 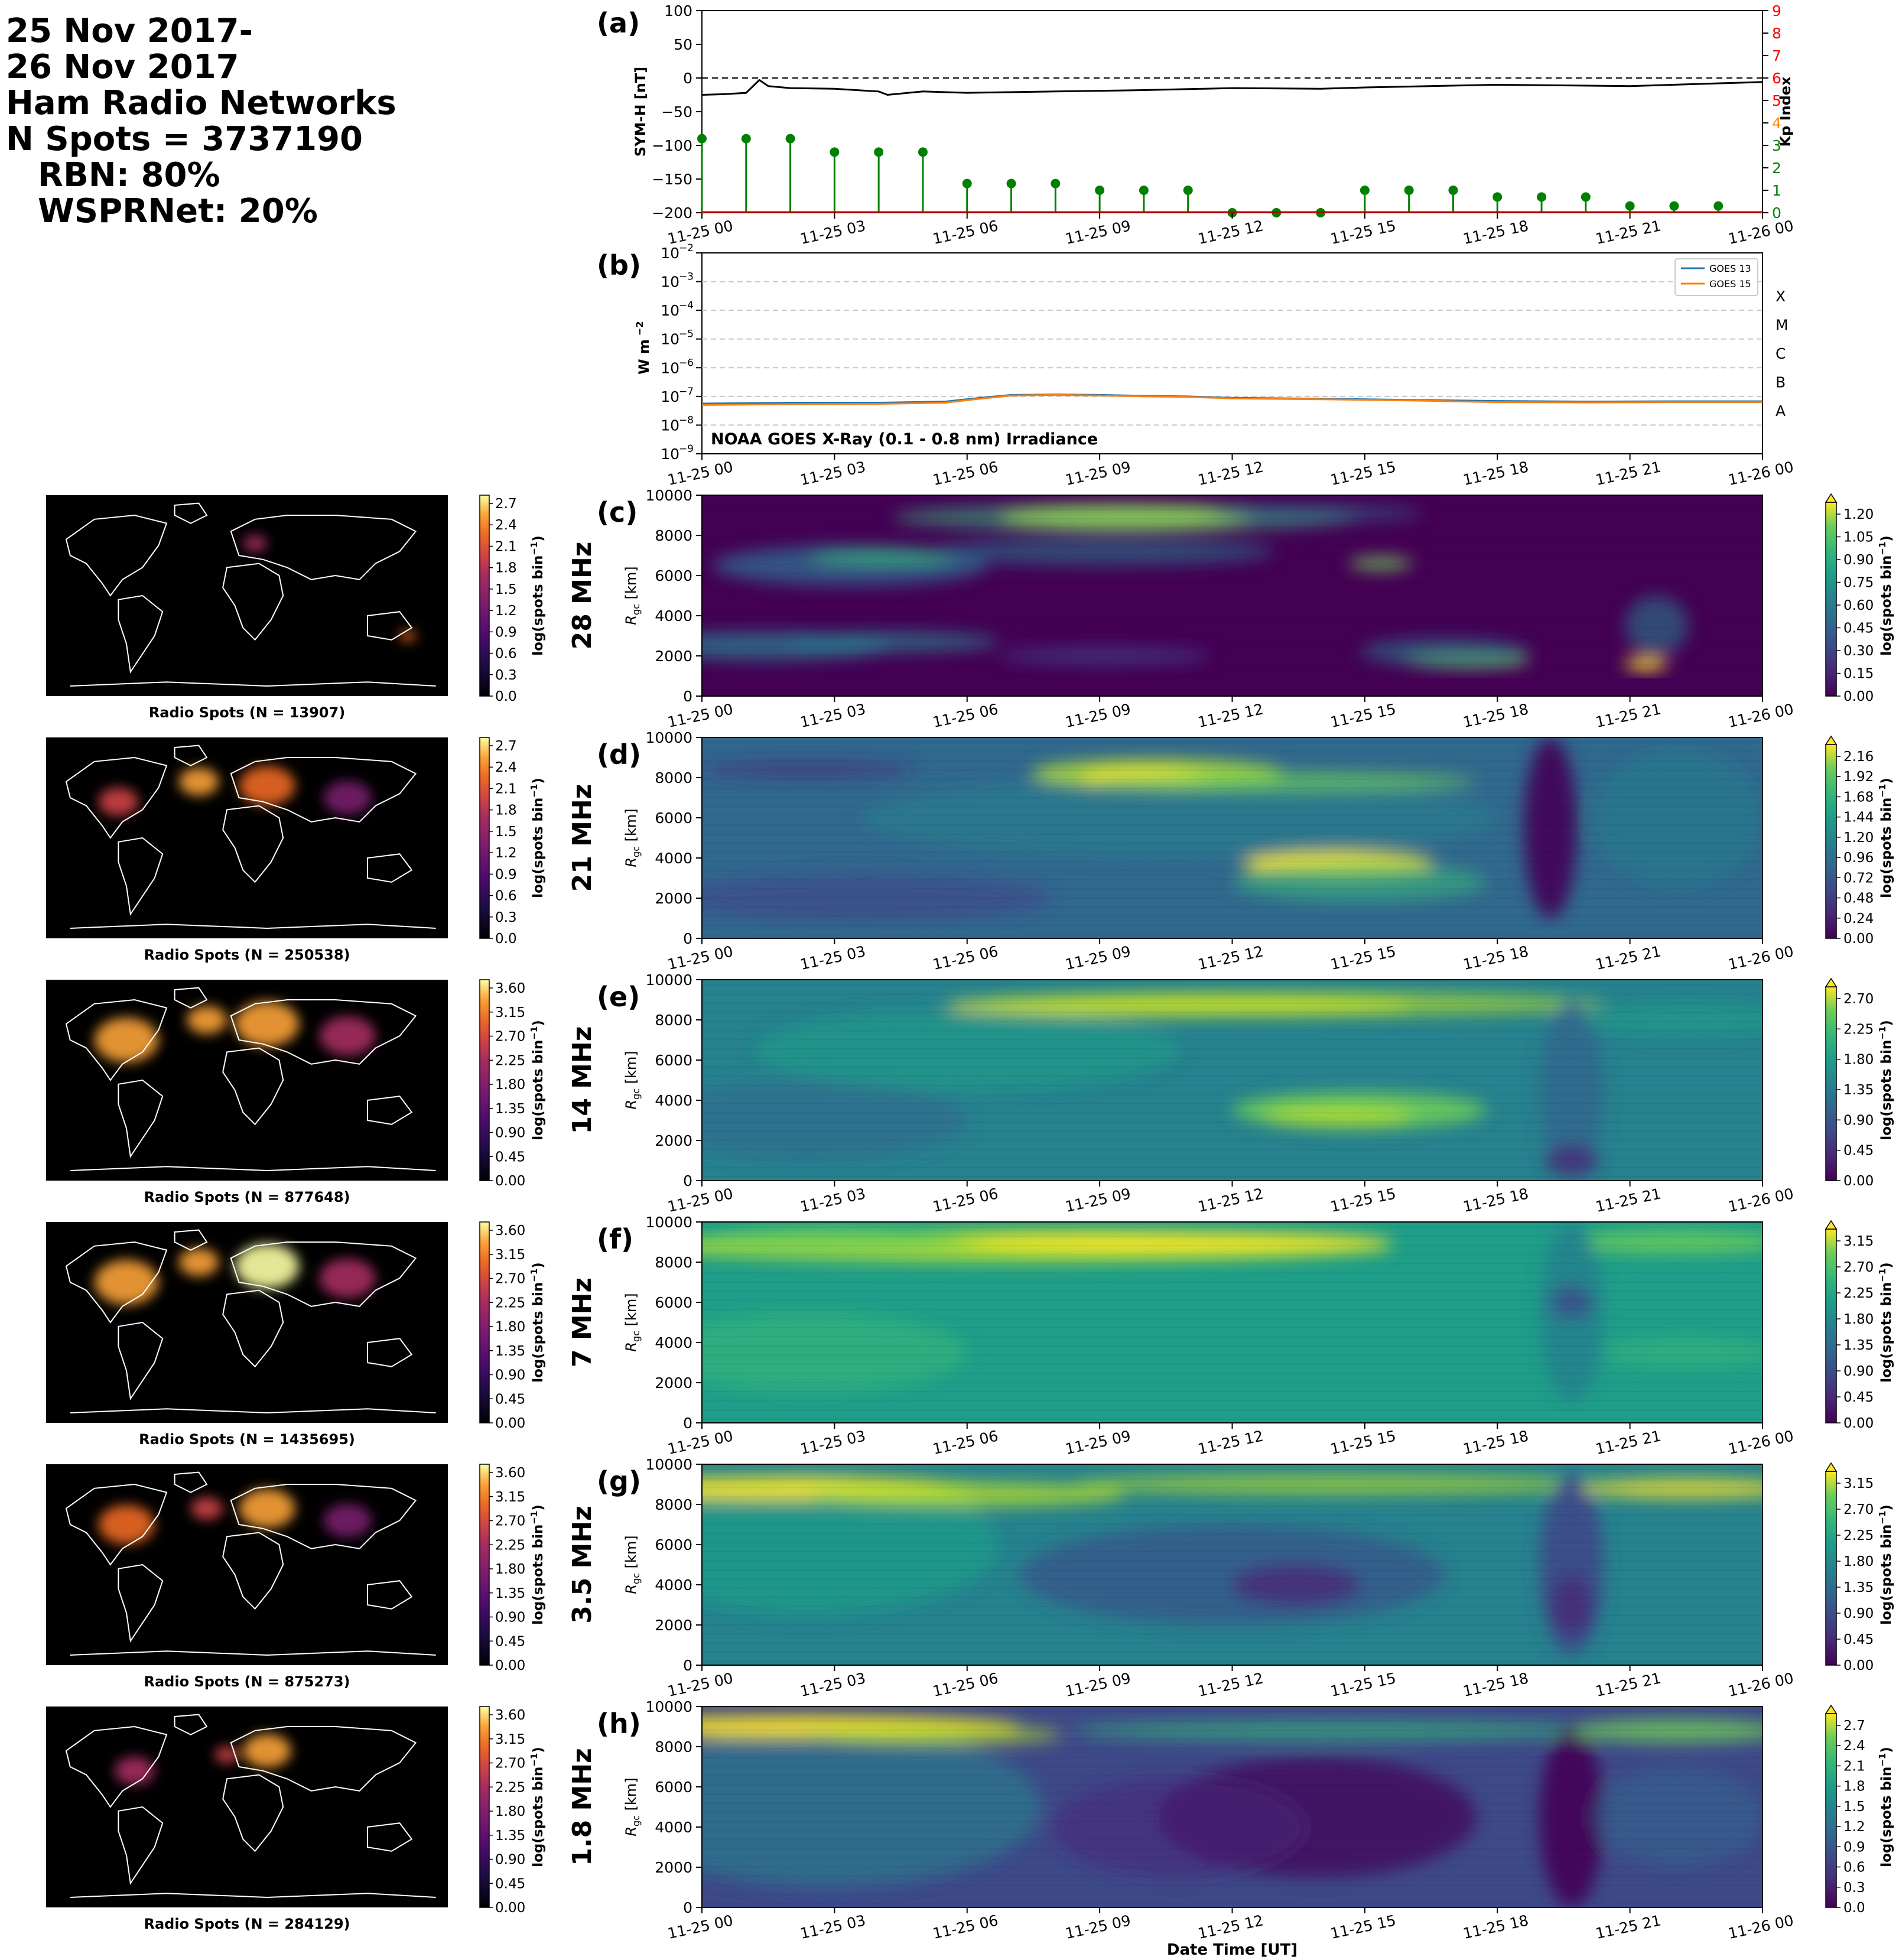 What do you see at coordinates (668, 980) in the screenshot?
I see `panel-e-ytick-label: 10000` at bounding box center [668, 980].